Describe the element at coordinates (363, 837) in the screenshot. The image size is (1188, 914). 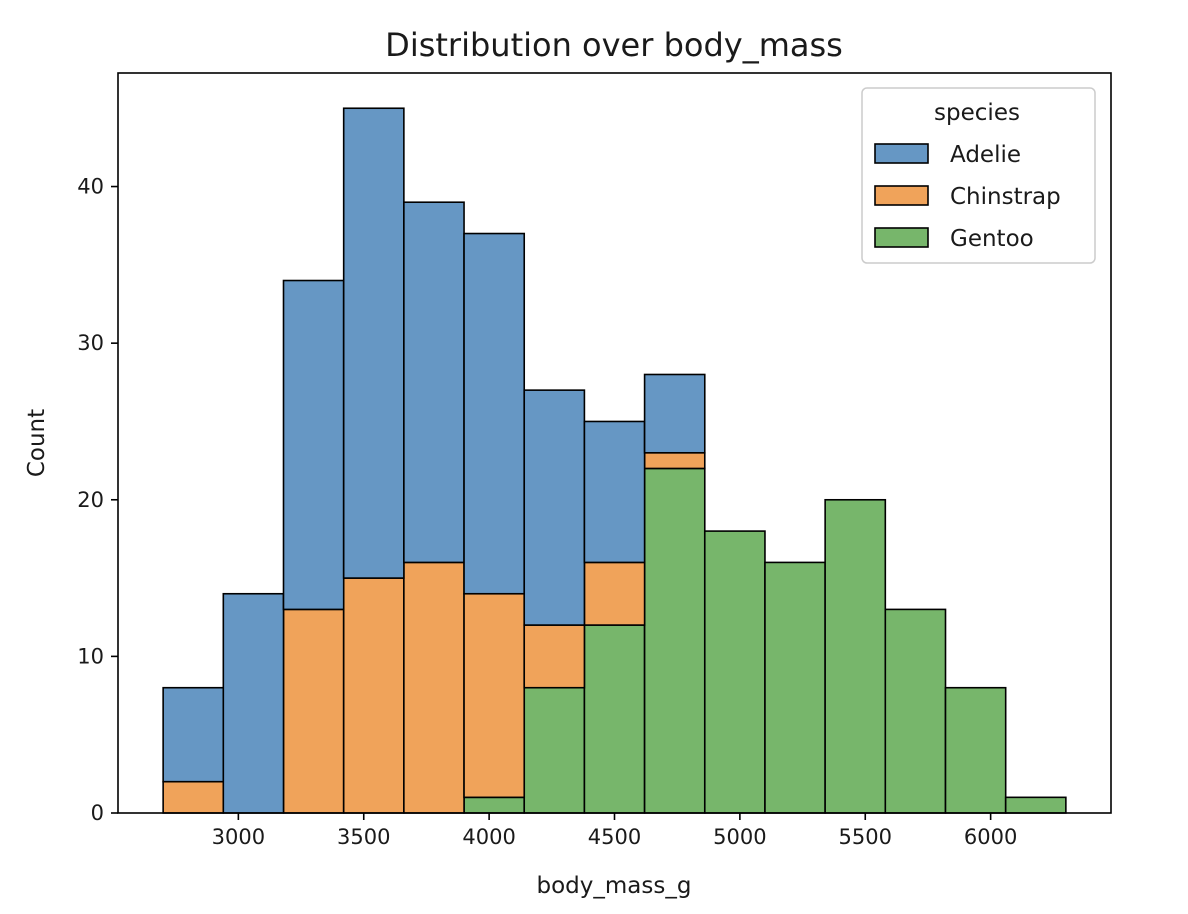
I see `x-tick-label-1: 3500` at that location.